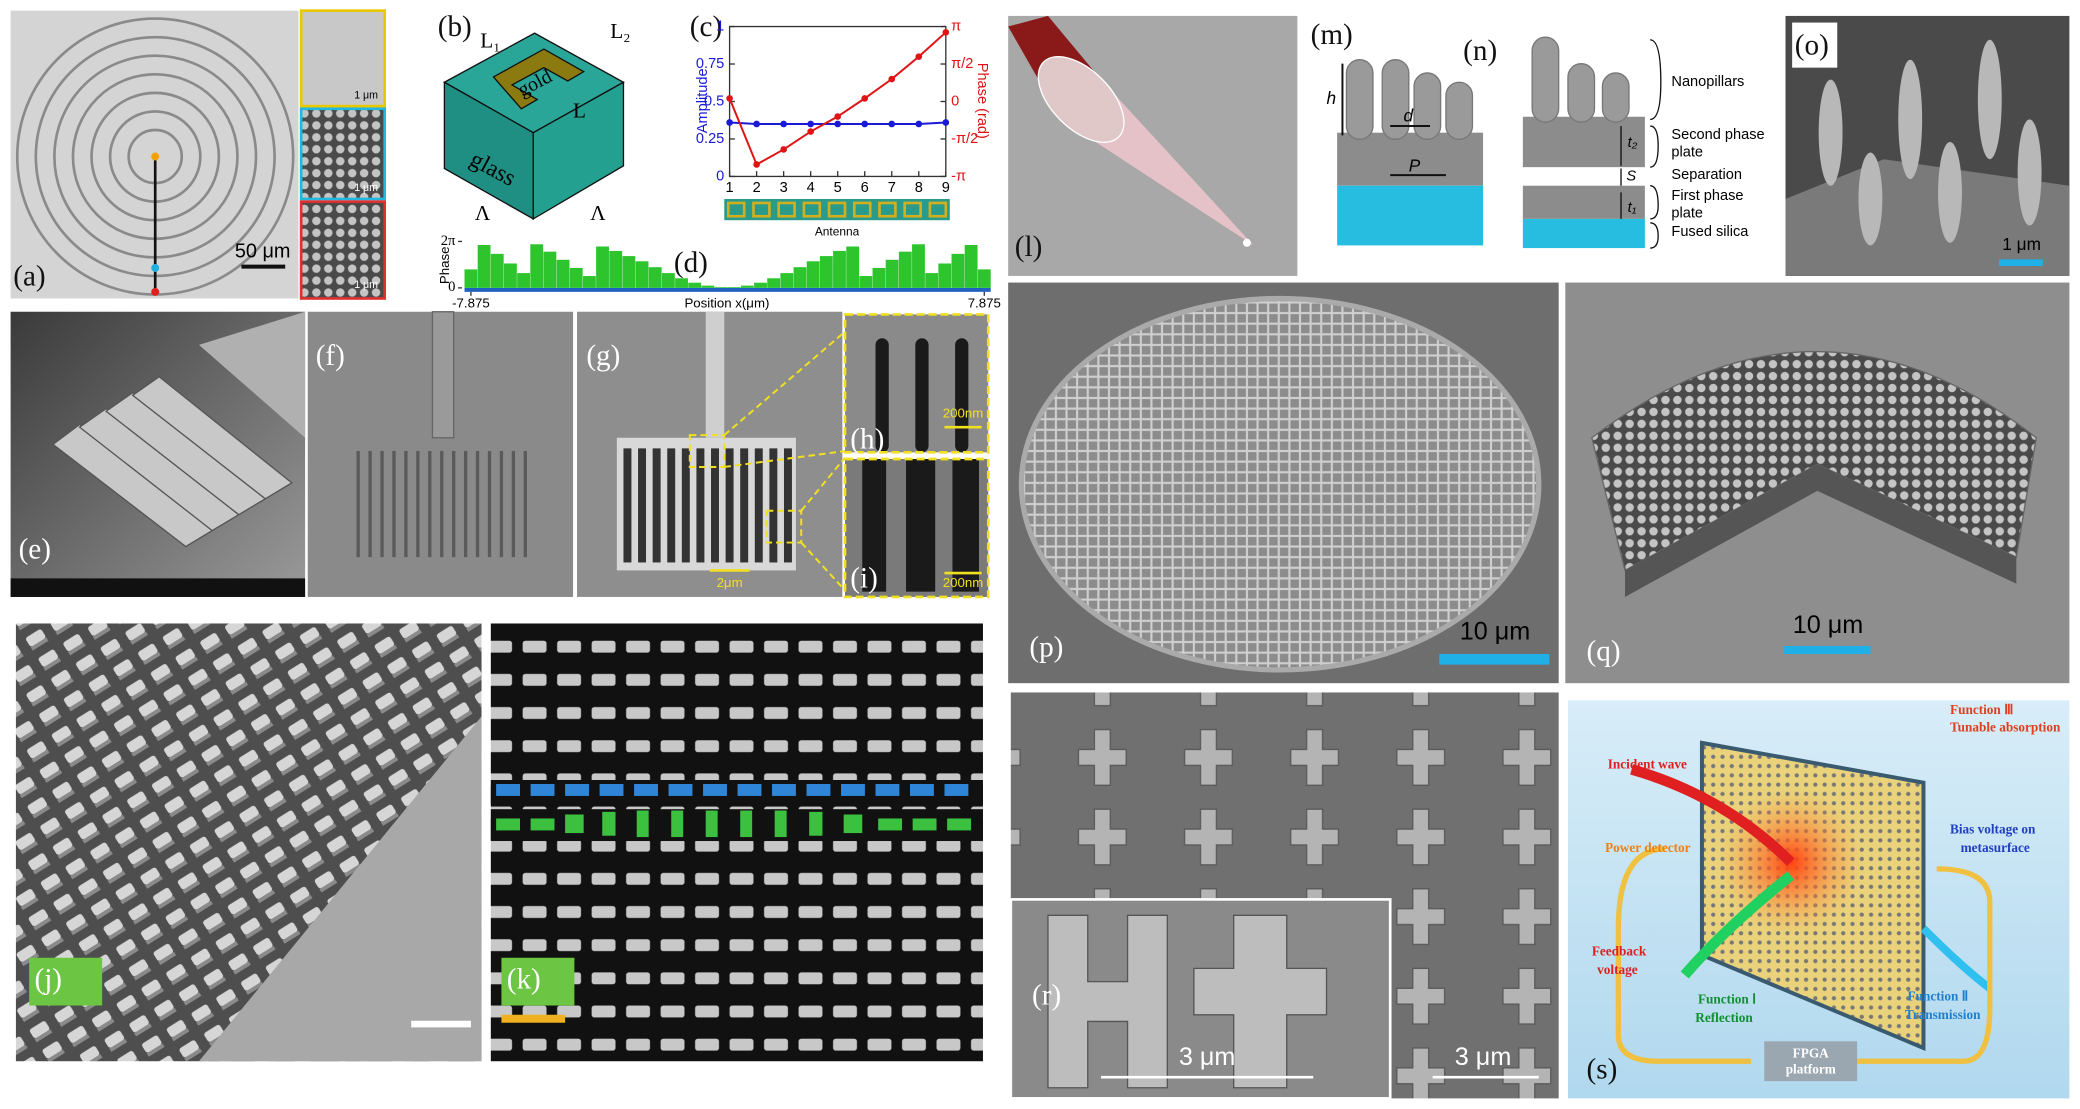  Describe the element at coordinates (736, 842) in the screenshot. I see `panel-k` at that location.